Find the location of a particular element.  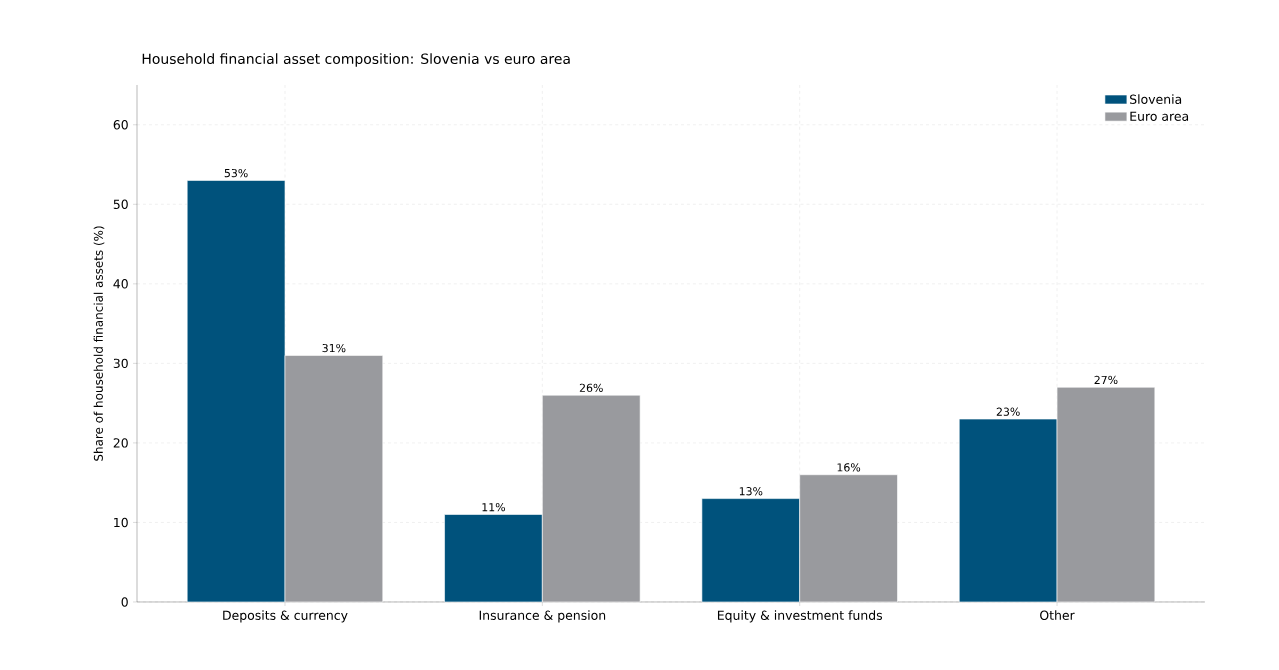

x-tick-label: Deposits & currency is located at coordinates (285, 616).